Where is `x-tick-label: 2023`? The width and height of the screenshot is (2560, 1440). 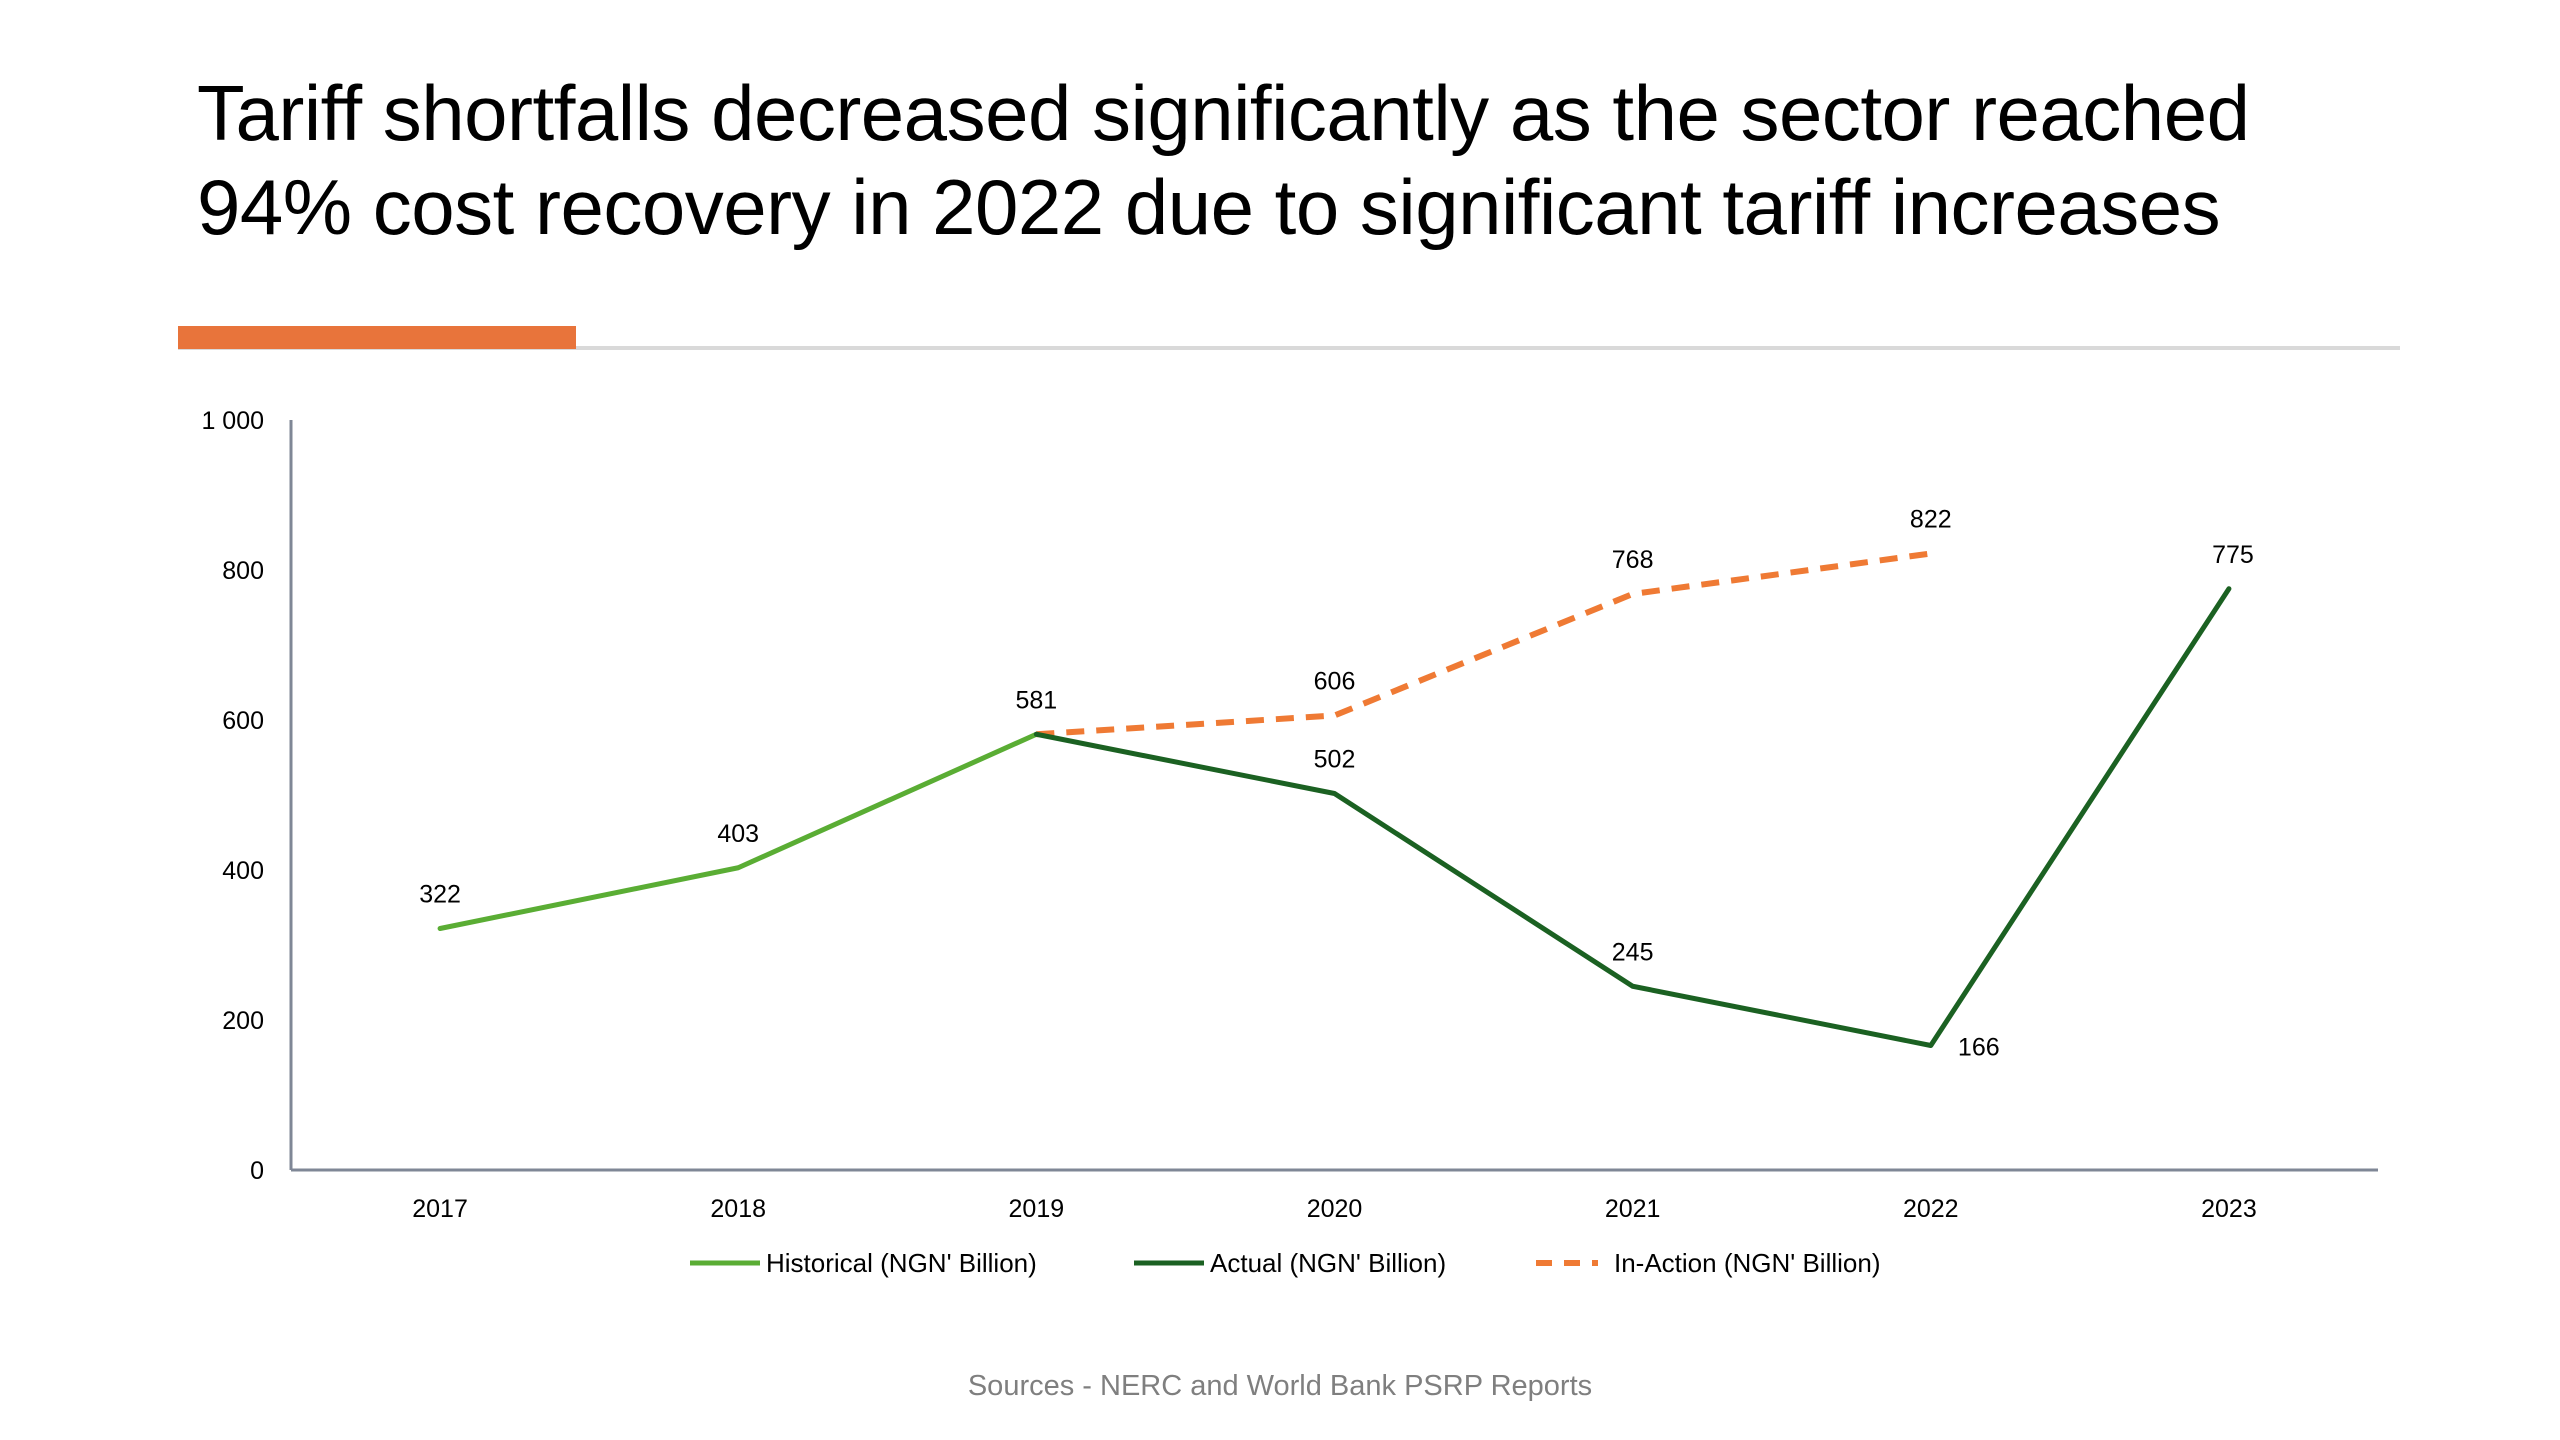 x-tick-label: 2023 is located at coordinates (2229, 1209).